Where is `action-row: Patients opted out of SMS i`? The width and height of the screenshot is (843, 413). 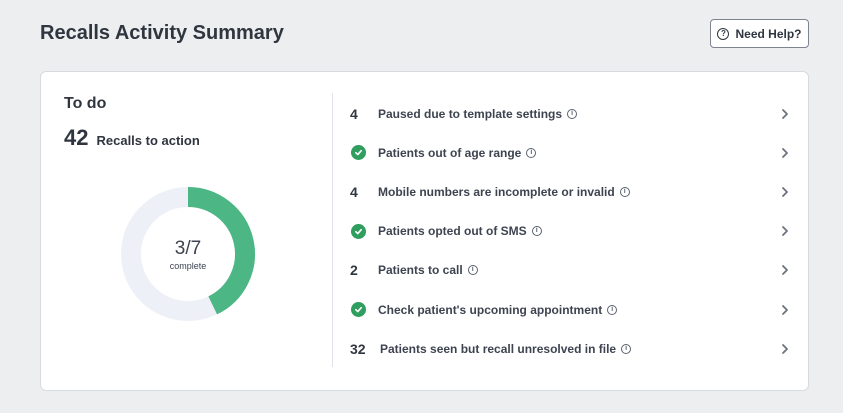 action-row: Patients opted out of SMS i is located at coordinates (575, 231).